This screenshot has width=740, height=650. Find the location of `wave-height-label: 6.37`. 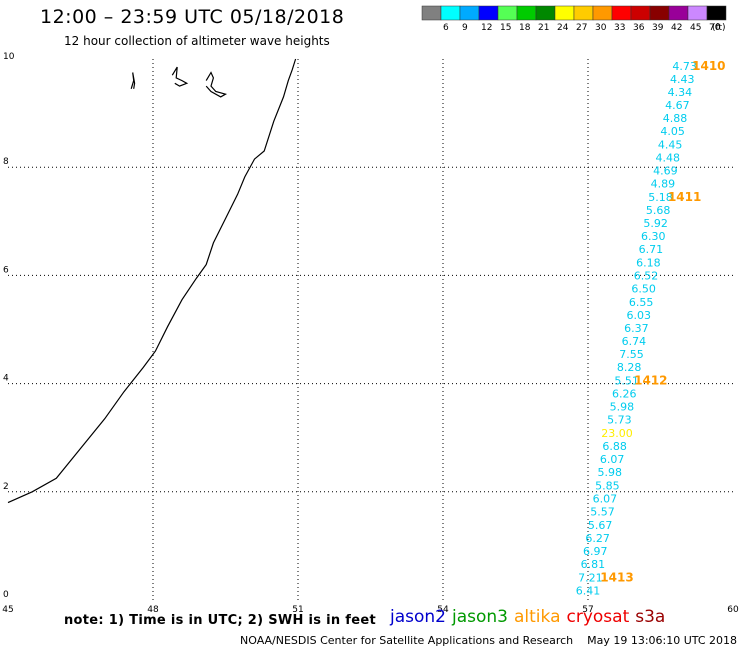

wave-height-label: 6.37 is located at coordinates (636, 328).